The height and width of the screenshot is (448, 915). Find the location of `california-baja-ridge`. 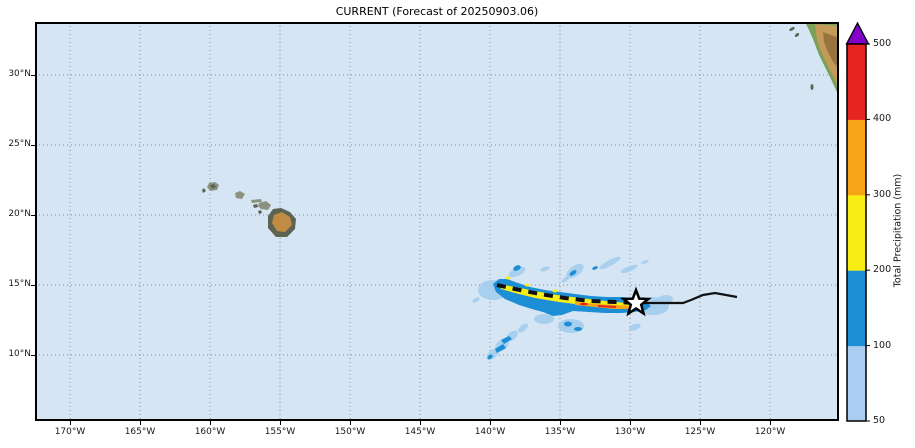

california-baja-ridge is located at coordinates (831, 51).